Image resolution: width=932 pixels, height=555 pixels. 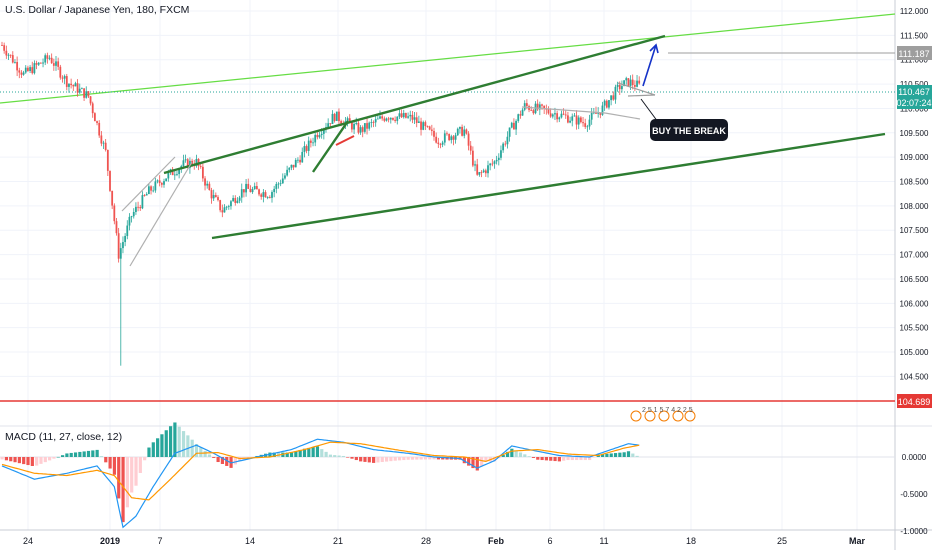 What do you see at coordinates (914, 531) in the screenshot?
I see `macd-tick: -1.0000` at bounding box center [914, 531].